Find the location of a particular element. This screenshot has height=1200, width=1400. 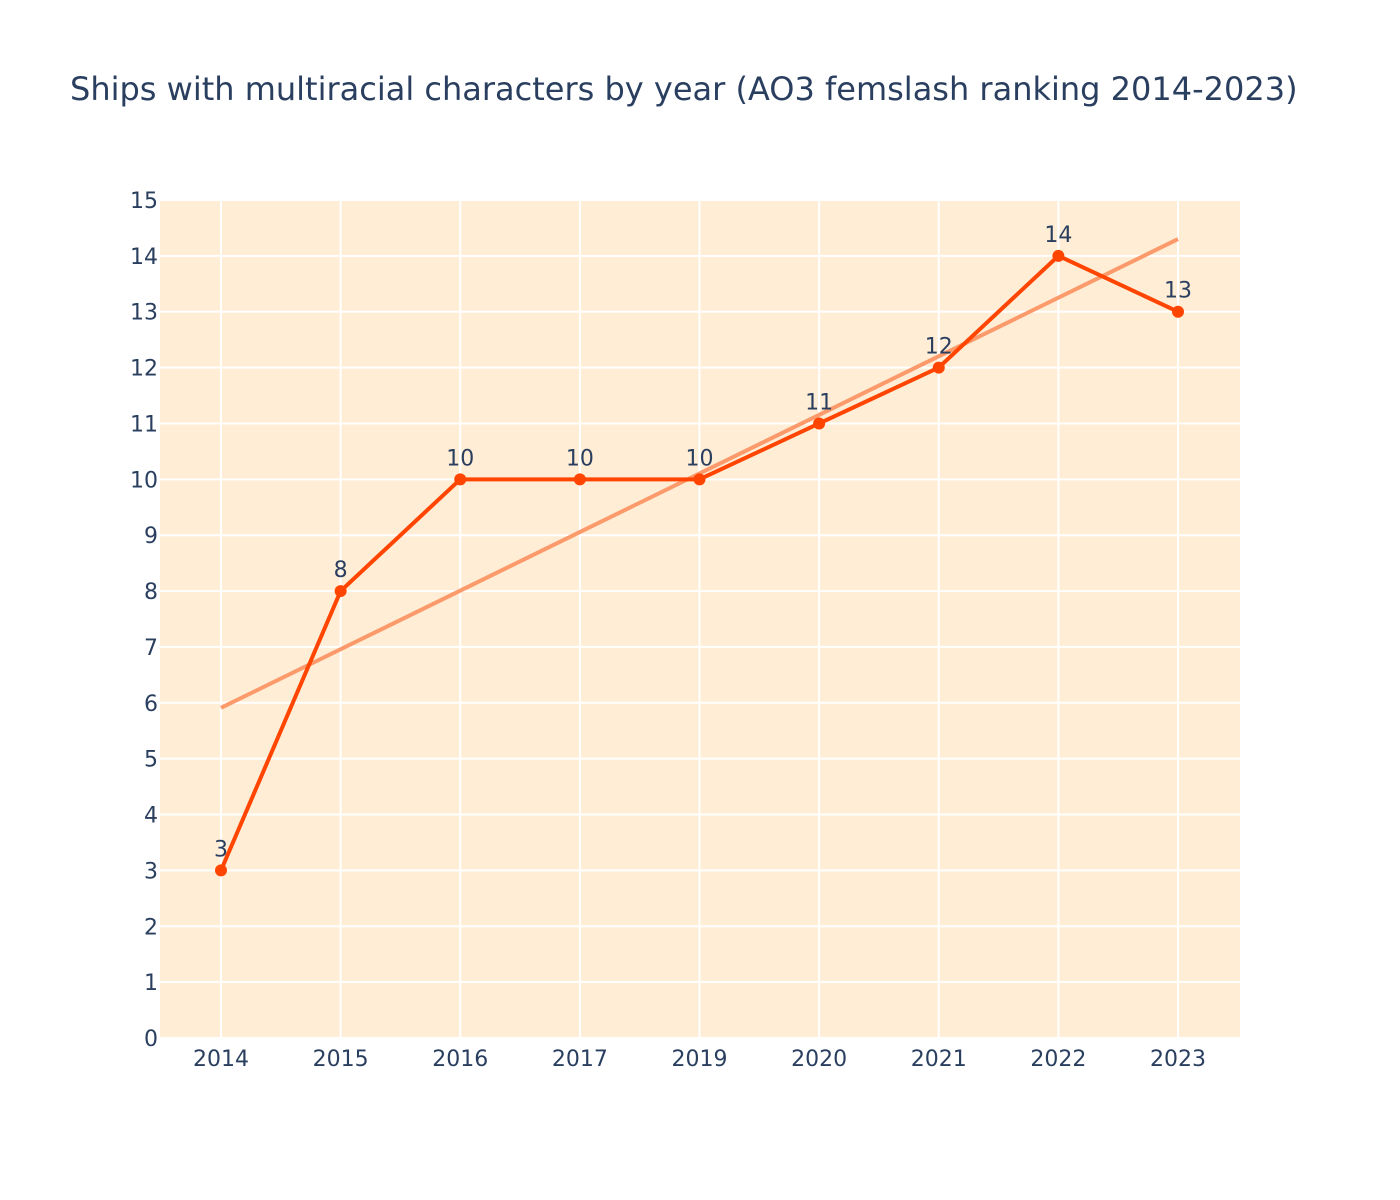

y-tick-label: 2 is located at coordinates (151, 927).